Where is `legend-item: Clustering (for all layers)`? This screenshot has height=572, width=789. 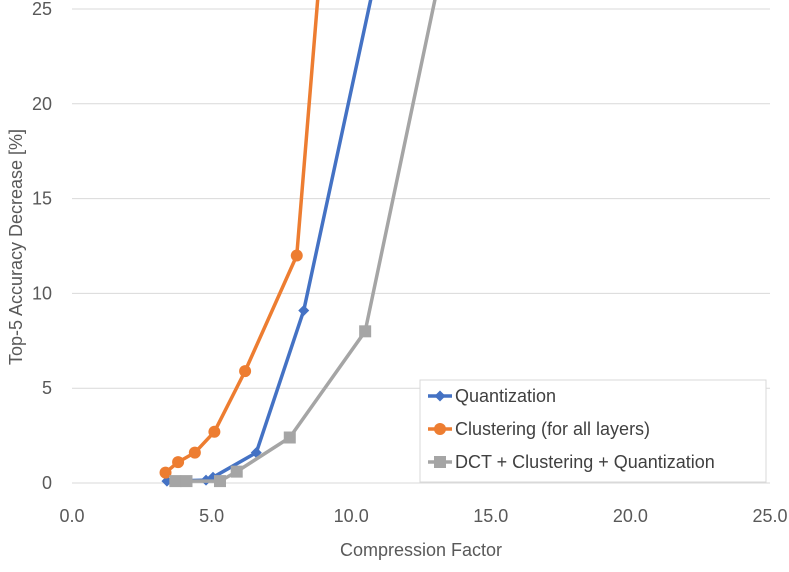
legend-item: Clustering (for all layers) is located at coordinates (539, 429).